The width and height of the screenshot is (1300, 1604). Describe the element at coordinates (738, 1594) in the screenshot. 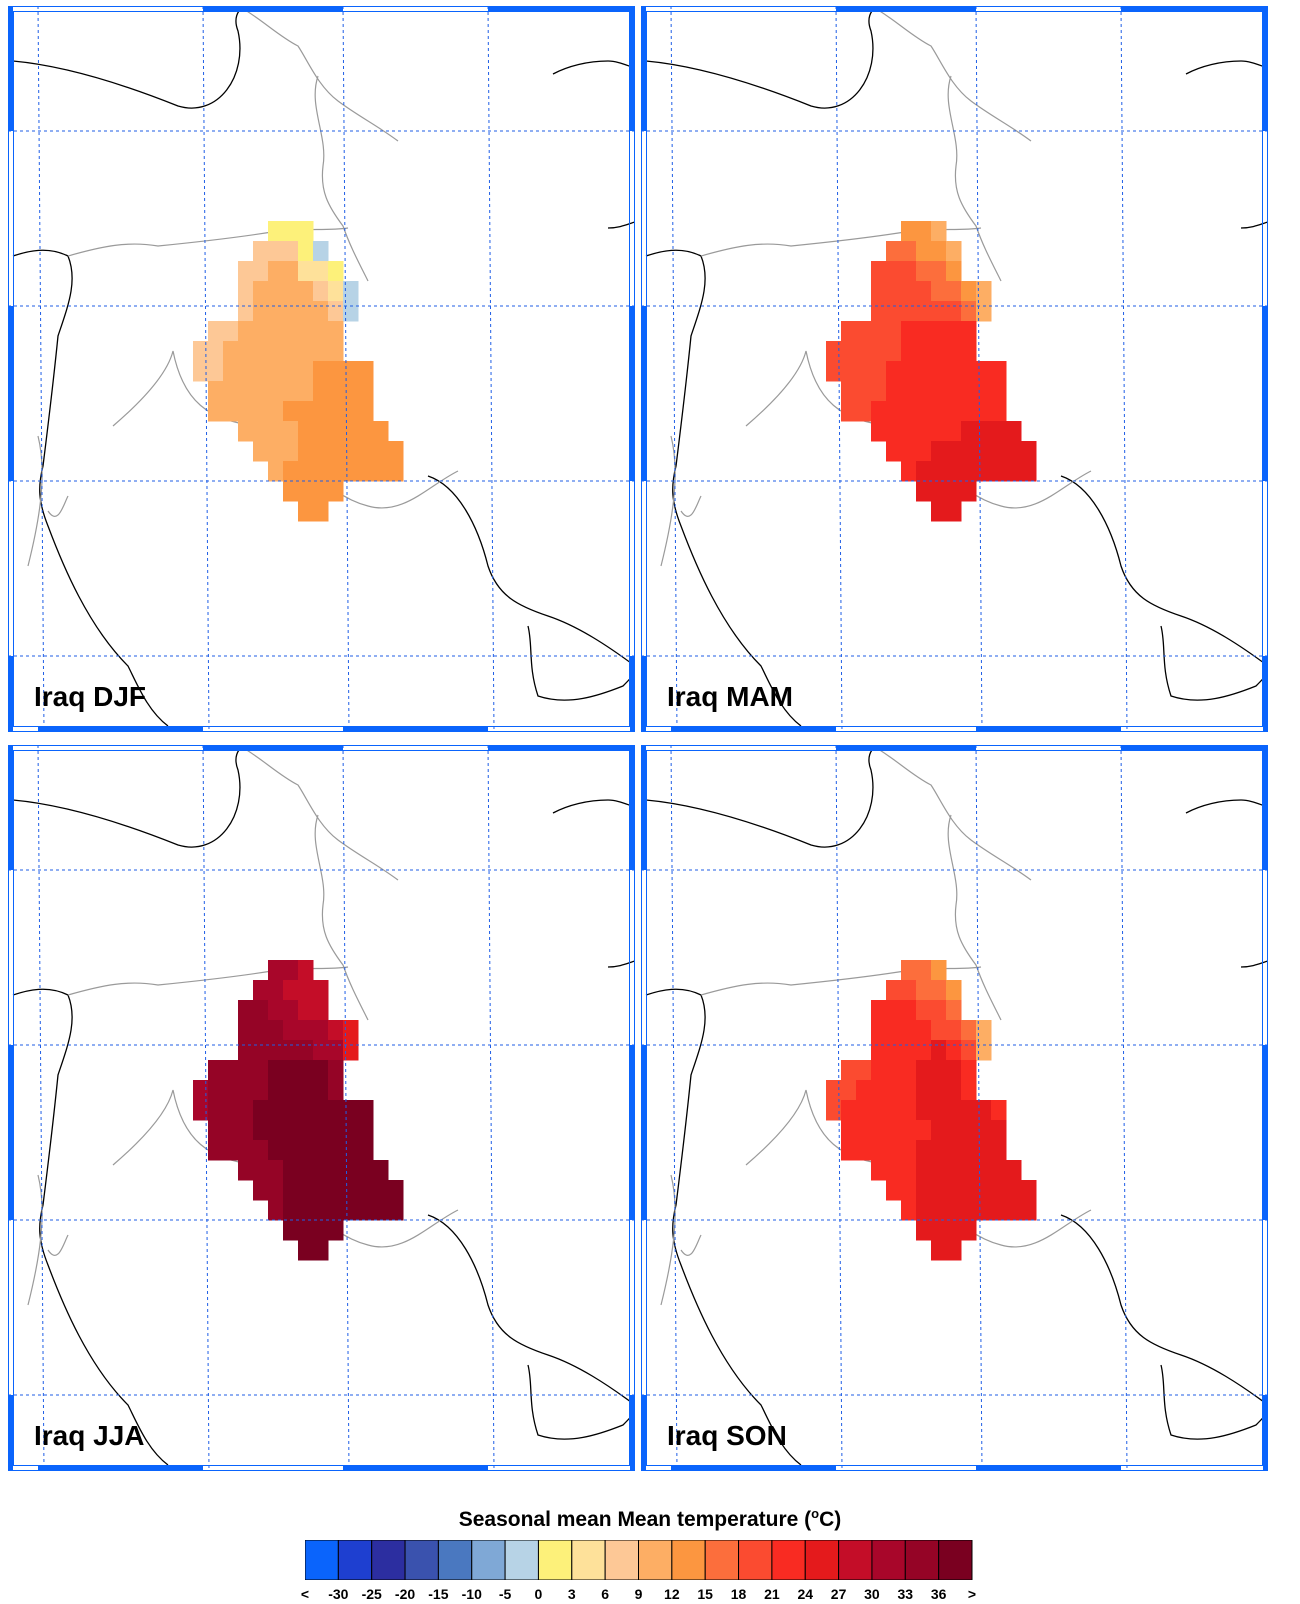

I see `colorbar-tick-label: 18` at that location.